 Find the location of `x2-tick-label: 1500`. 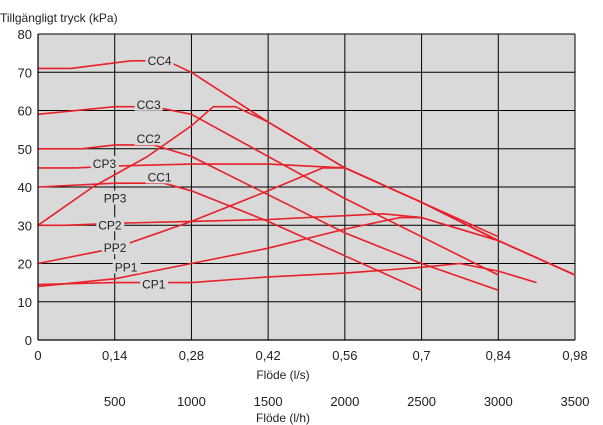

x2-tick-label: 1500 is located at coordinates (268, 401).